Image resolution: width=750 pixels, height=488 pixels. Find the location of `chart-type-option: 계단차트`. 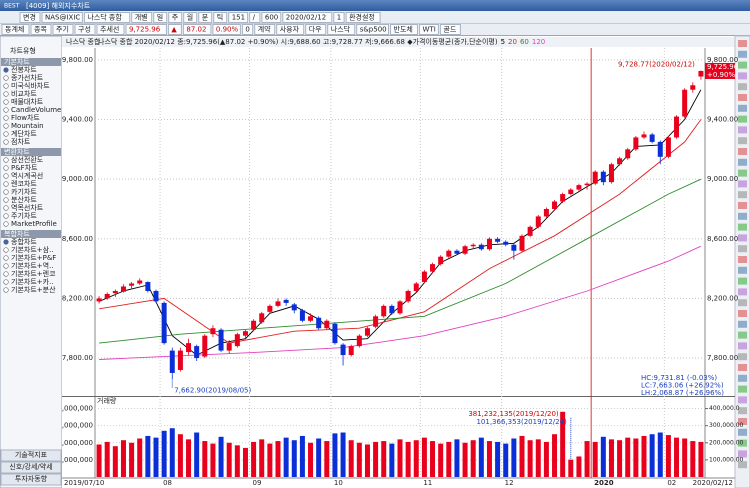

chart-type-option: 계단차트 is located at coordinates (24, 133).